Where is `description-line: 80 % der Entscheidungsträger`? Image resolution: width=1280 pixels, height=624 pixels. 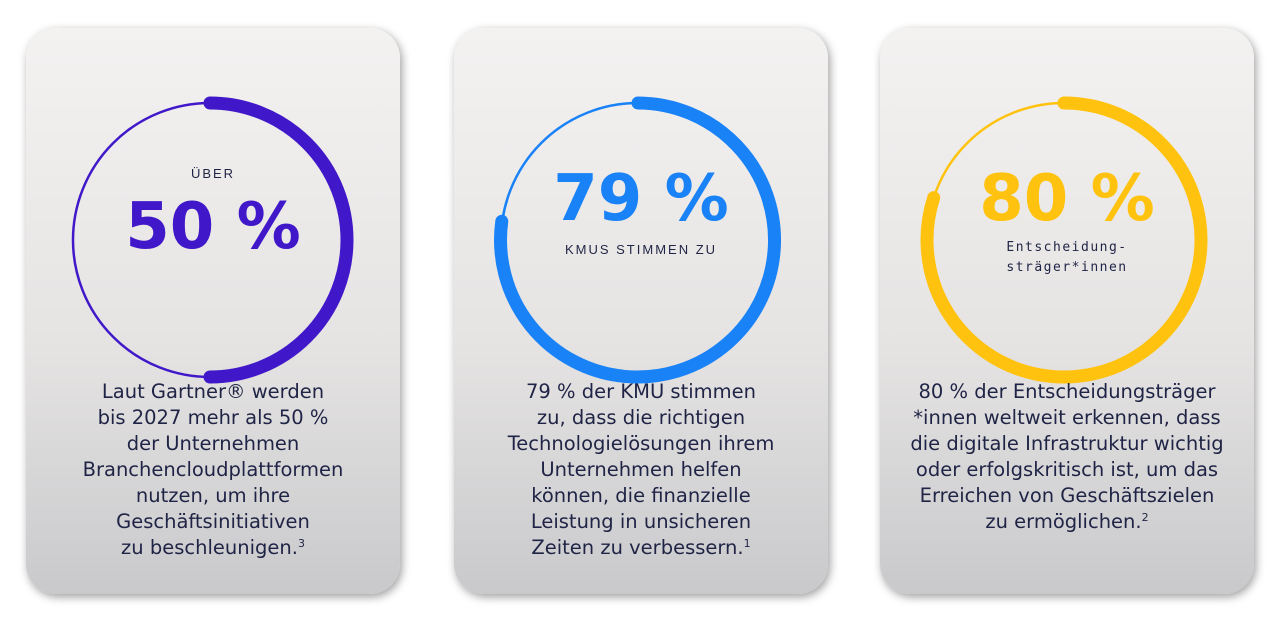 description-line: 80 % der Entscheidungsträger is located at coordinates (1067, 391).